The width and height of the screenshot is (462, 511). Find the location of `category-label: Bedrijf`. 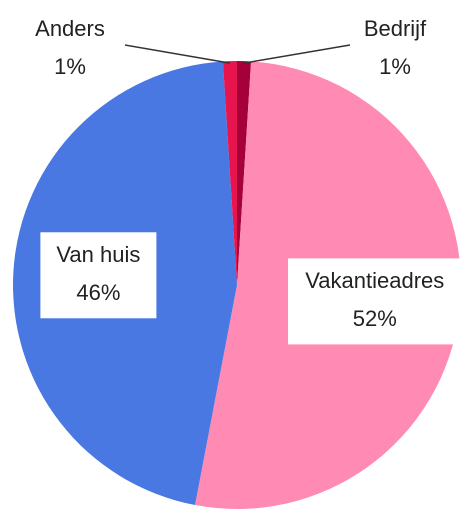

category-label: Bedrijf is located at coordinates (395, 28).